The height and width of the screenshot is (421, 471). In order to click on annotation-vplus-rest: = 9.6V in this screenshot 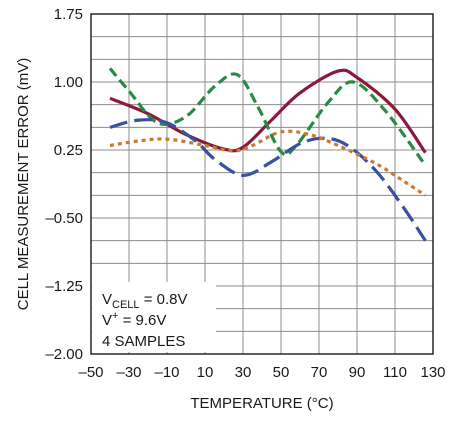, I will do `click(142, 320)`.